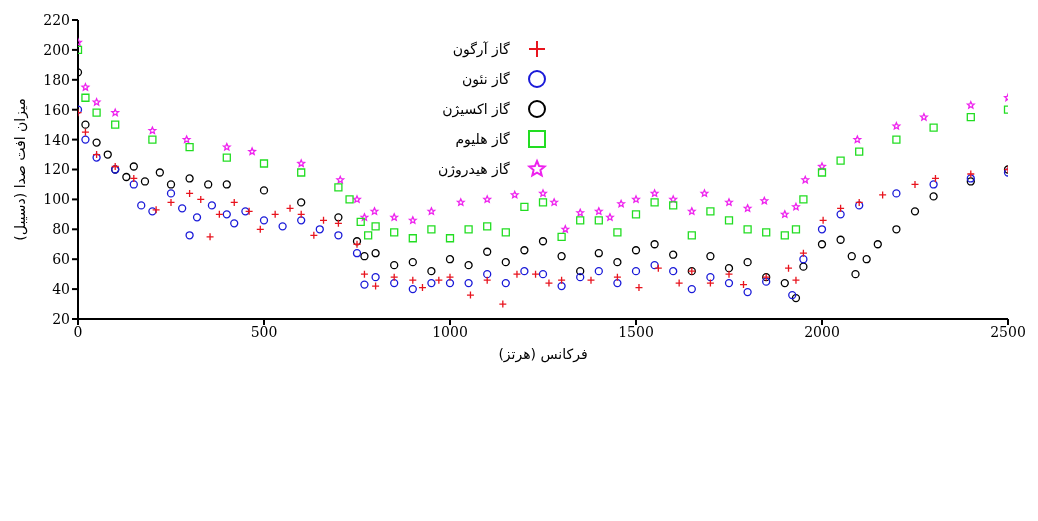 The width and height of the screenshot is (1038, 521). I want to click on y-tick-label: 40, so click(61, 289).